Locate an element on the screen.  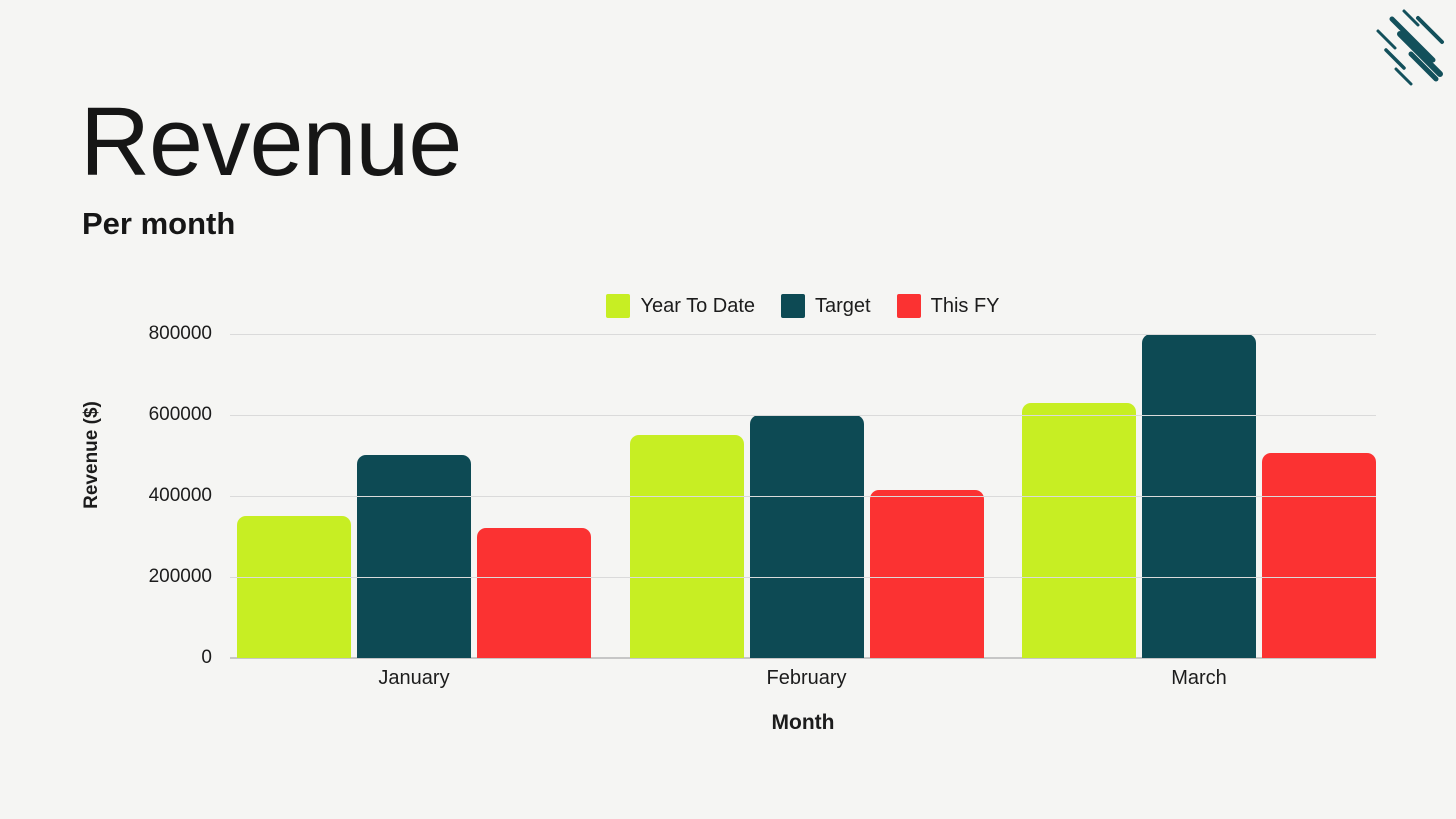
legend-label: Target is located at coordinates (843, 305).